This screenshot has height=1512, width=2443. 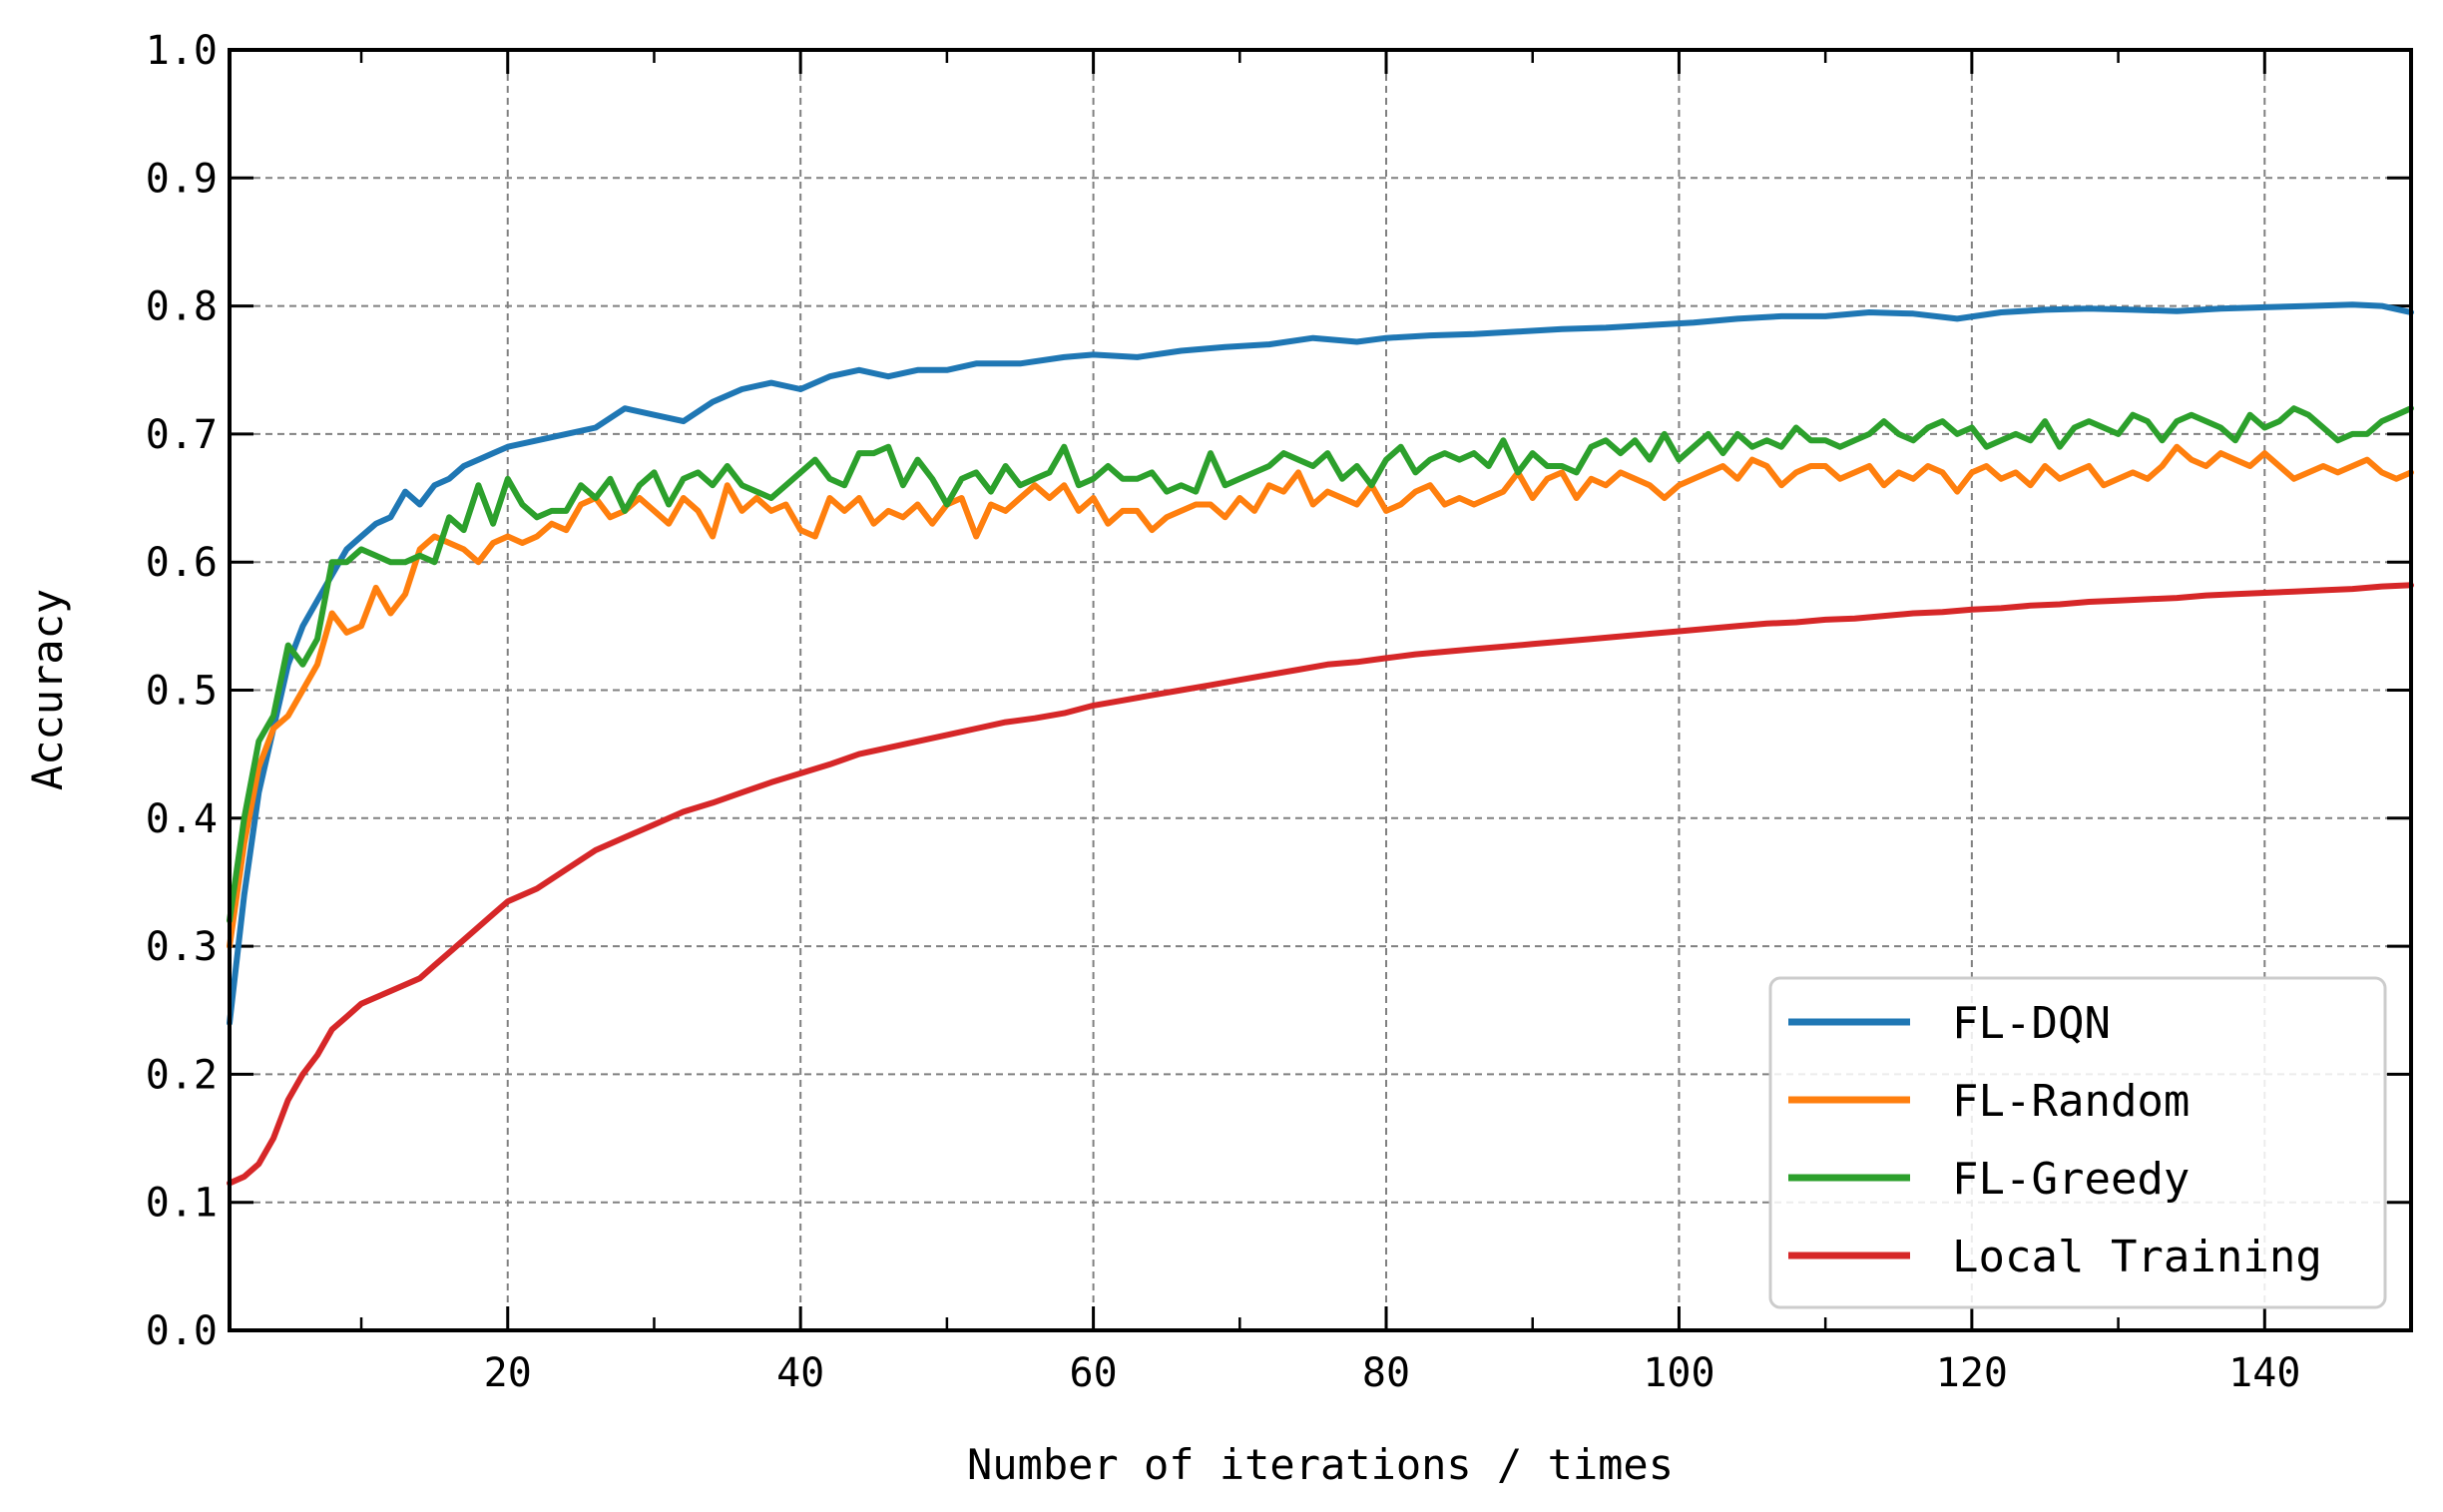 I want to click on y-tick-label: 0.6, so click(x=182, y=563).